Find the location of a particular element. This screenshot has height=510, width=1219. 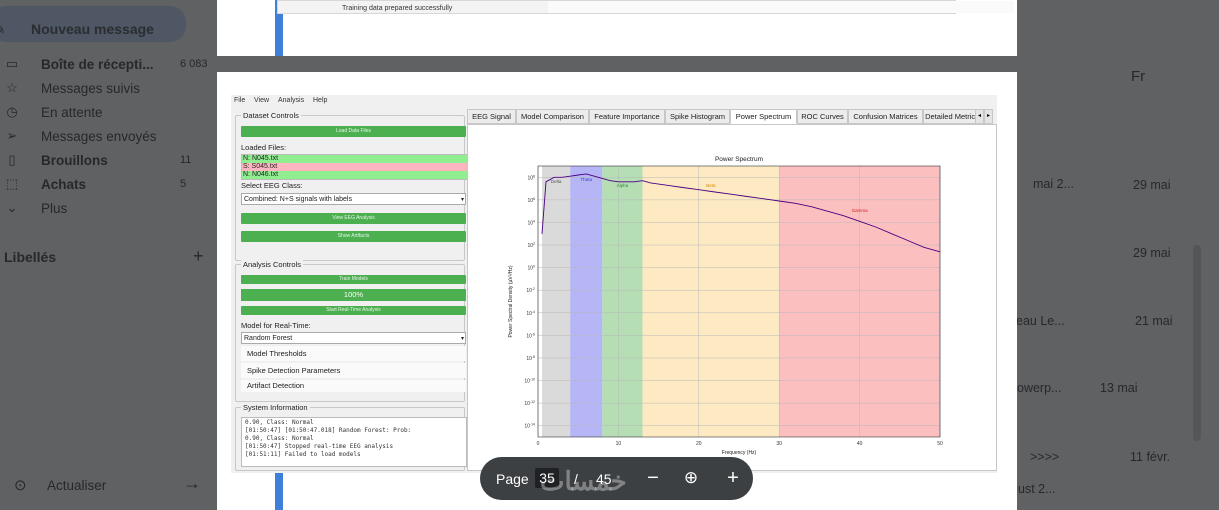

tab-scroll-right-icon: ▸ is located at coordinates (988, 116).